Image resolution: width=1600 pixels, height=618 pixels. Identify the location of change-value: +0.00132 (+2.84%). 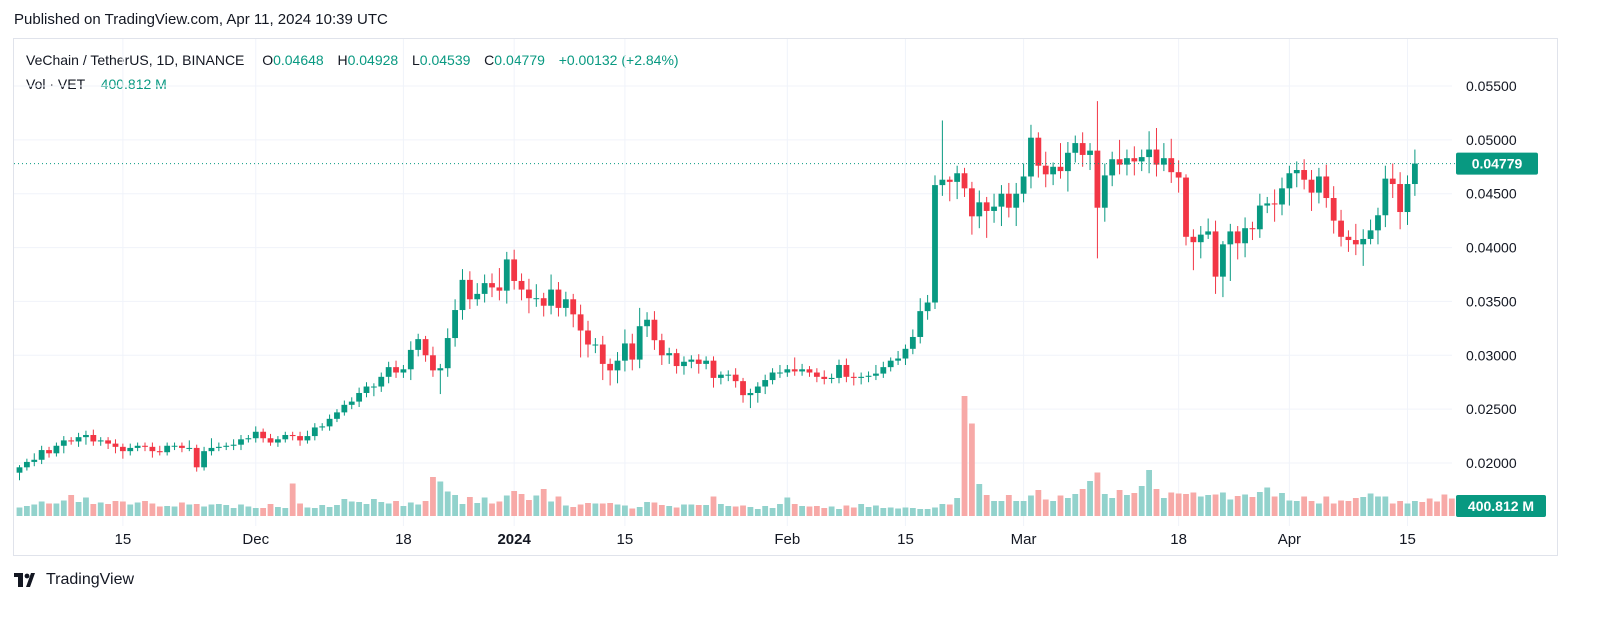
(618, 60).